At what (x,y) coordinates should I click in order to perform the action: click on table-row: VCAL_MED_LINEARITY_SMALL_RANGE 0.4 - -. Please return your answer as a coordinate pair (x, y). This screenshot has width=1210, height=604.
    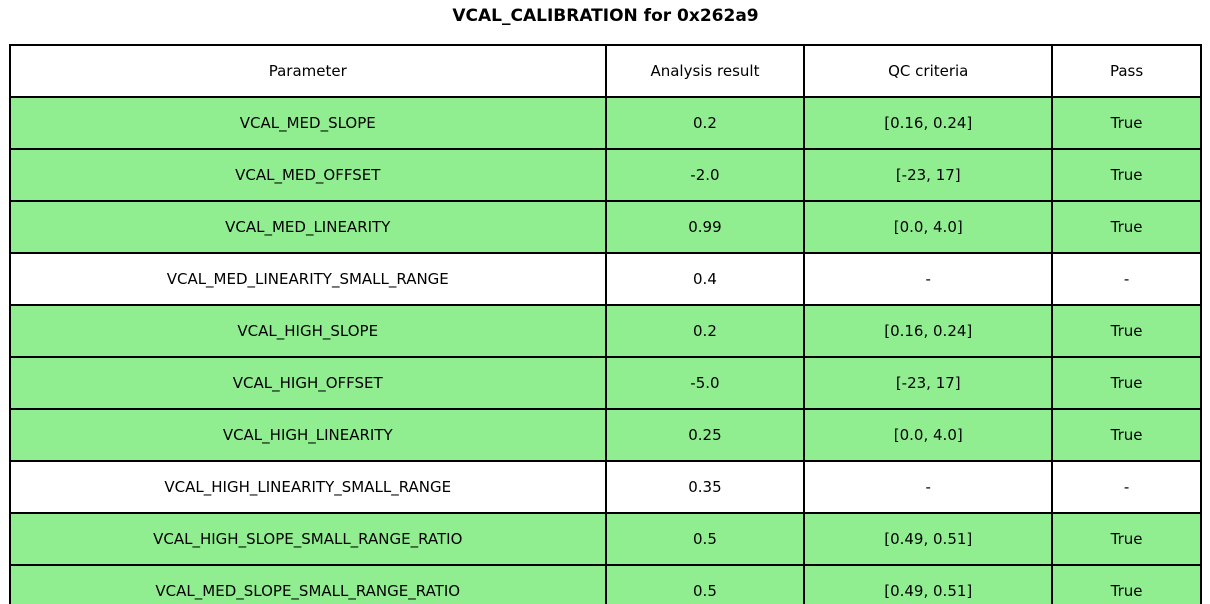
    Looking at the image, I should click on (605, 279).